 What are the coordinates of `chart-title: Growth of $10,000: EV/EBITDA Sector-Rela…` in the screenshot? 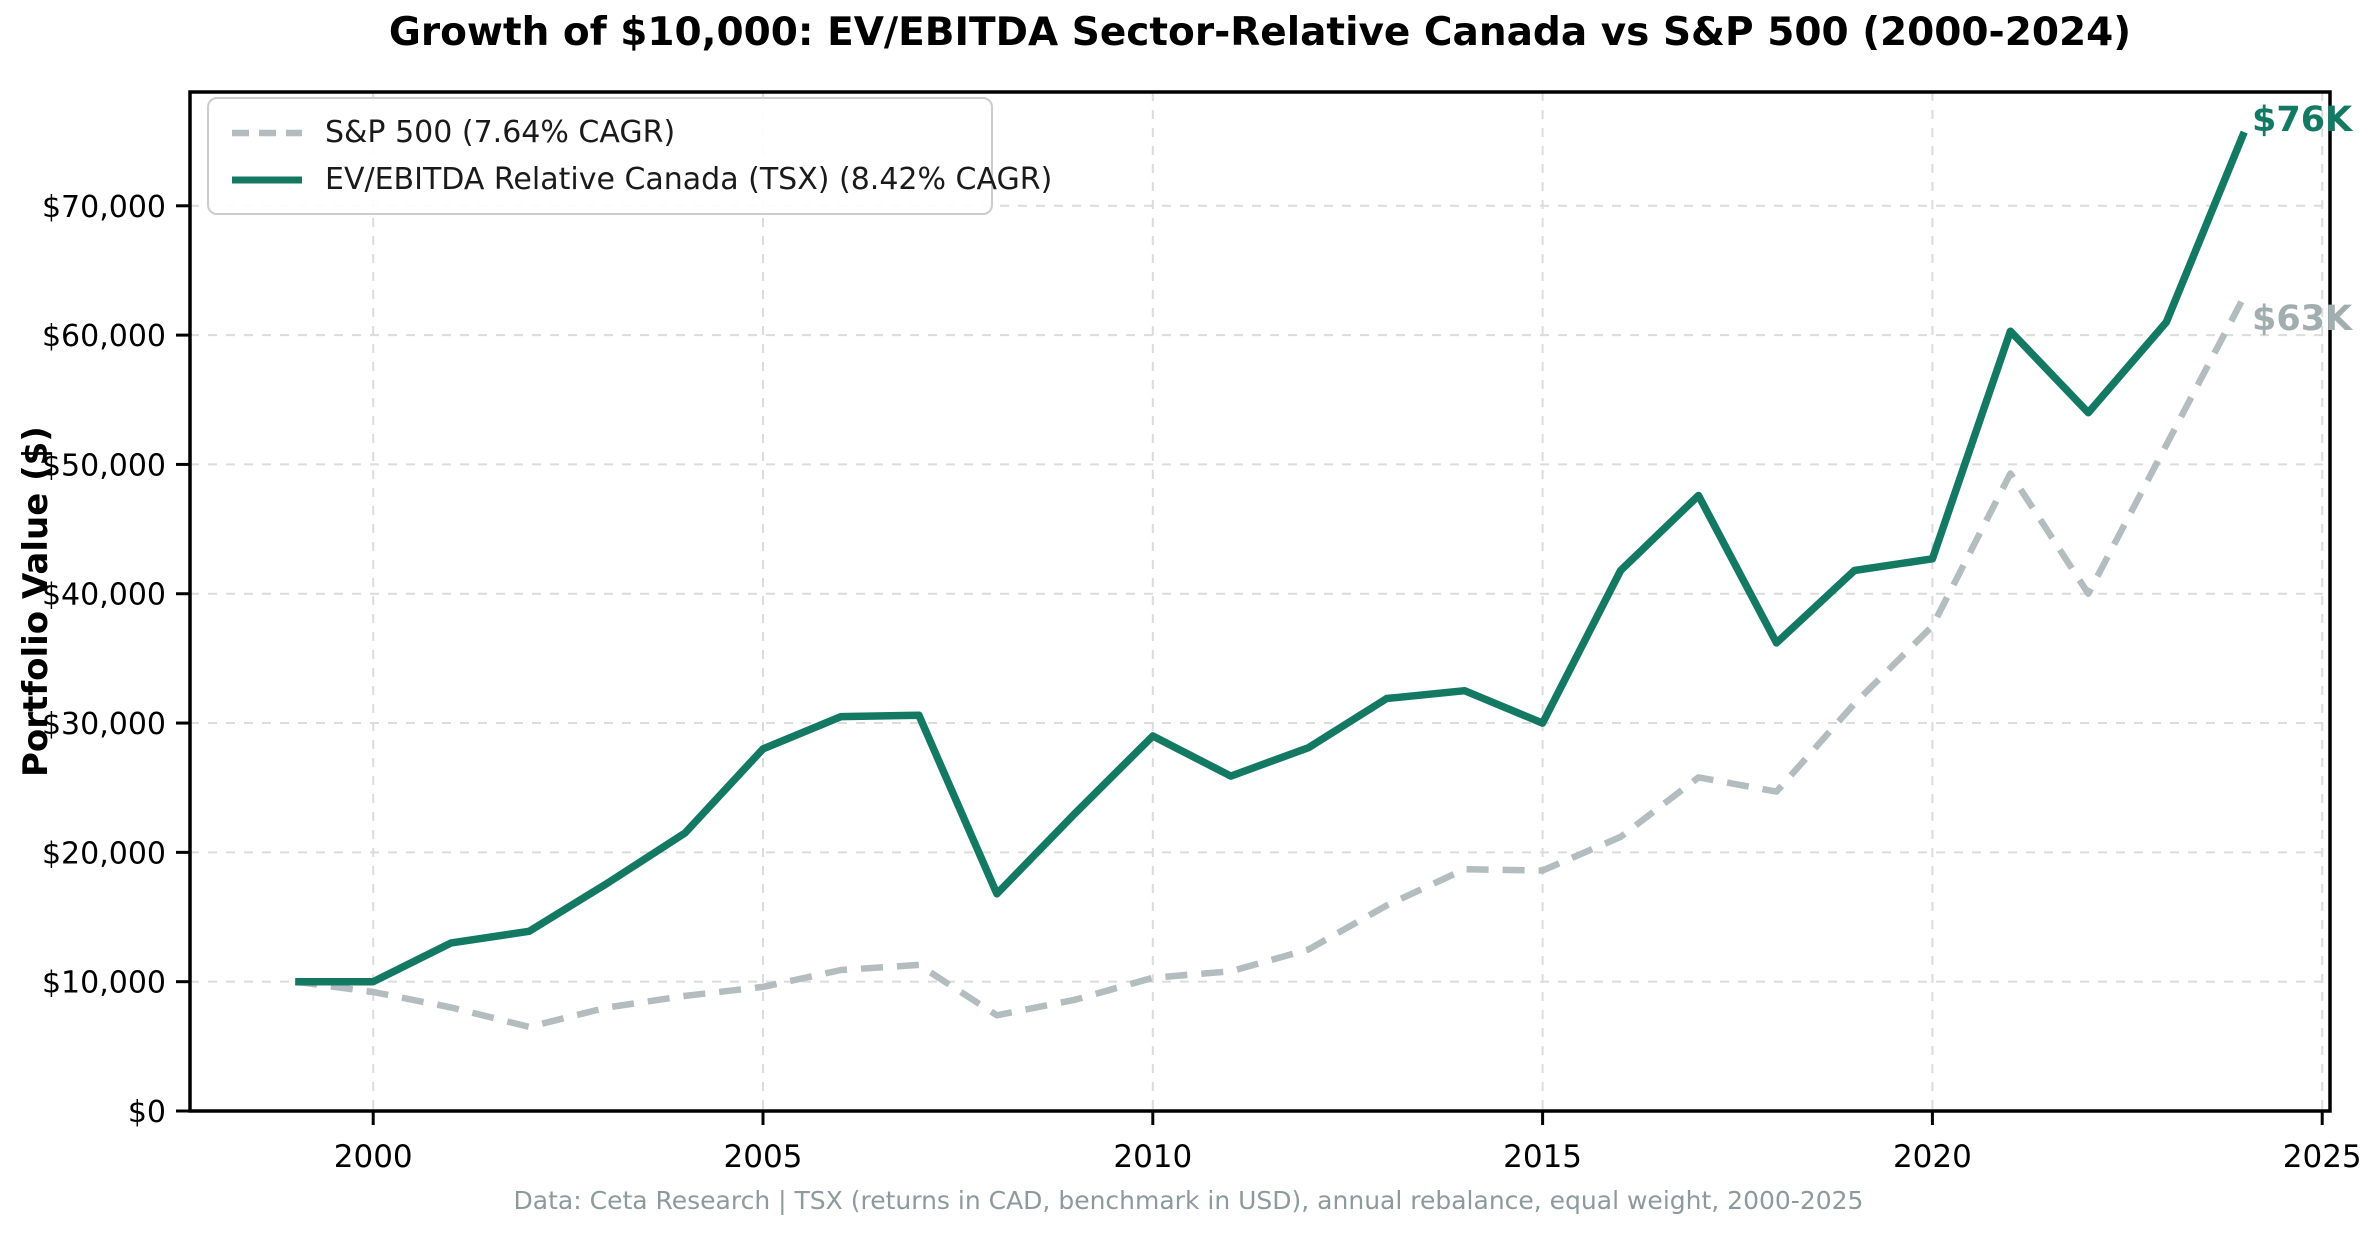 It's located at (1260, 32).